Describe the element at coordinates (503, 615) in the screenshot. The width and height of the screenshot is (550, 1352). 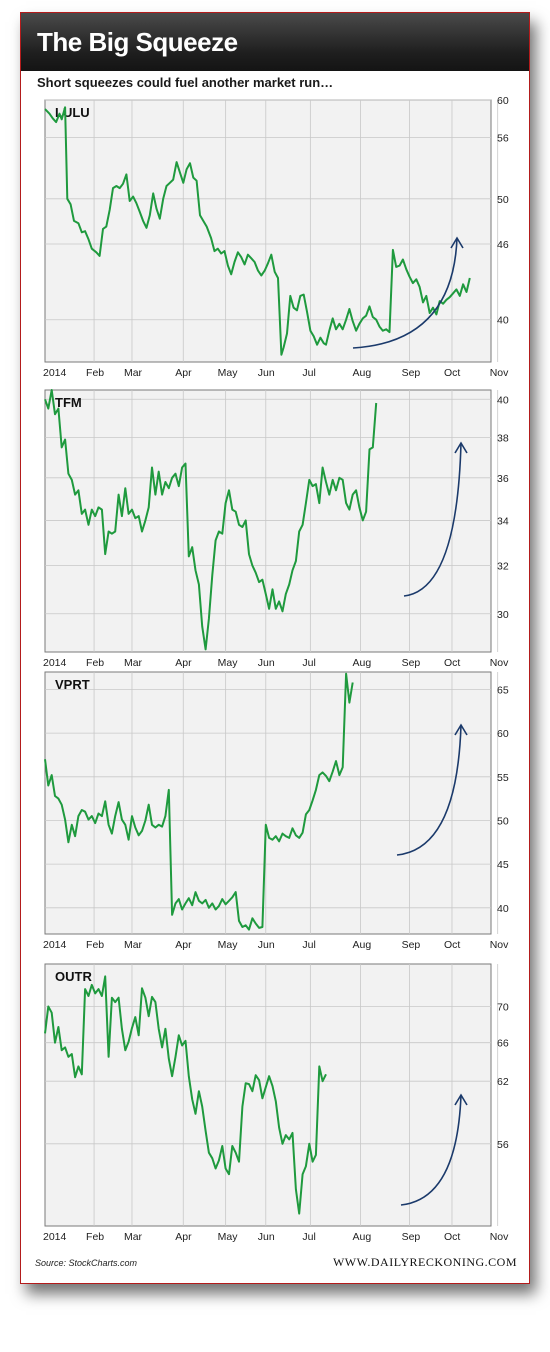
I see `y-tick-label: 30` at that location.